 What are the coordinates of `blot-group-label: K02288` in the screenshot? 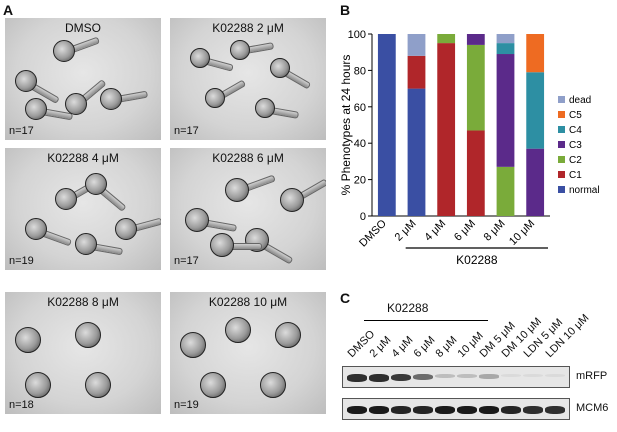 It's located at (408, 308).